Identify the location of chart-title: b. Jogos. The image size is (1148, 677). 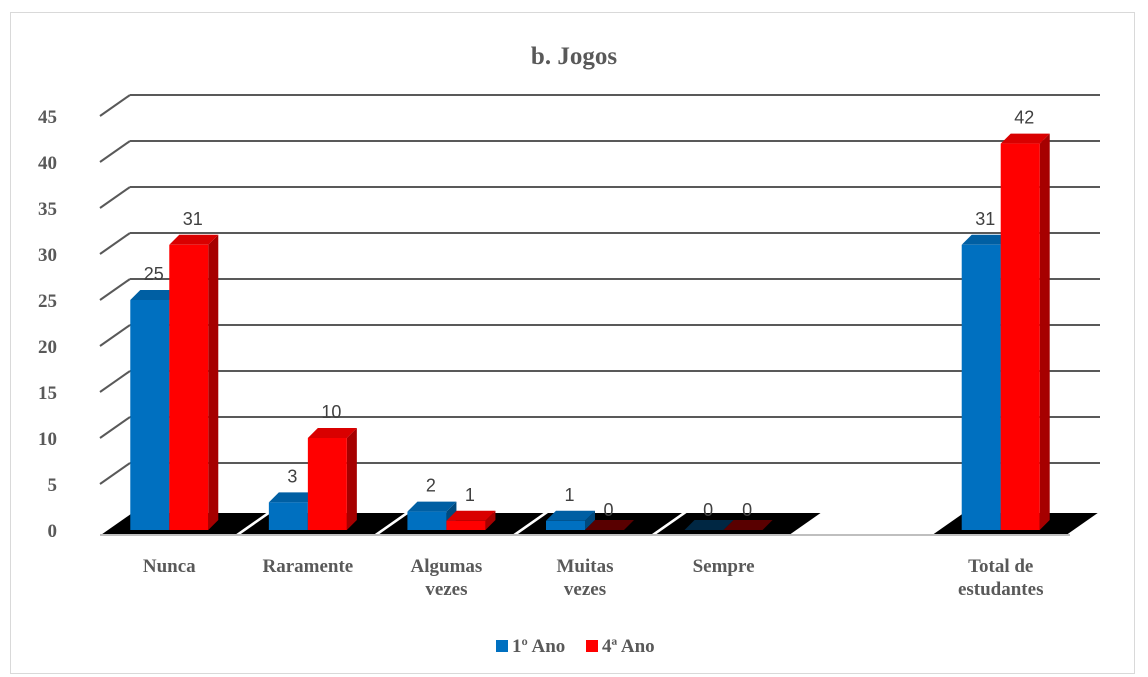
(574, 56).